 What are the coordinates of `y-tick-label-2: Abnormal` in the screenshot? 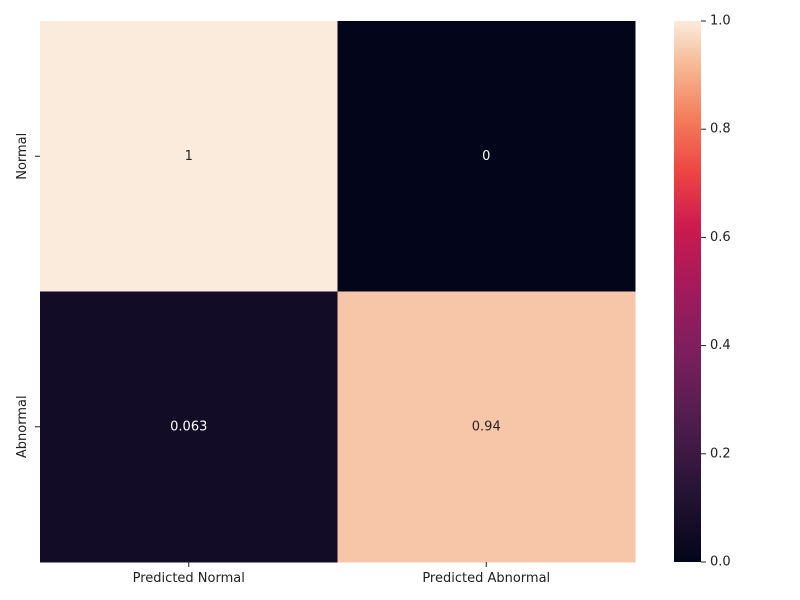 It's located at (22, 426).